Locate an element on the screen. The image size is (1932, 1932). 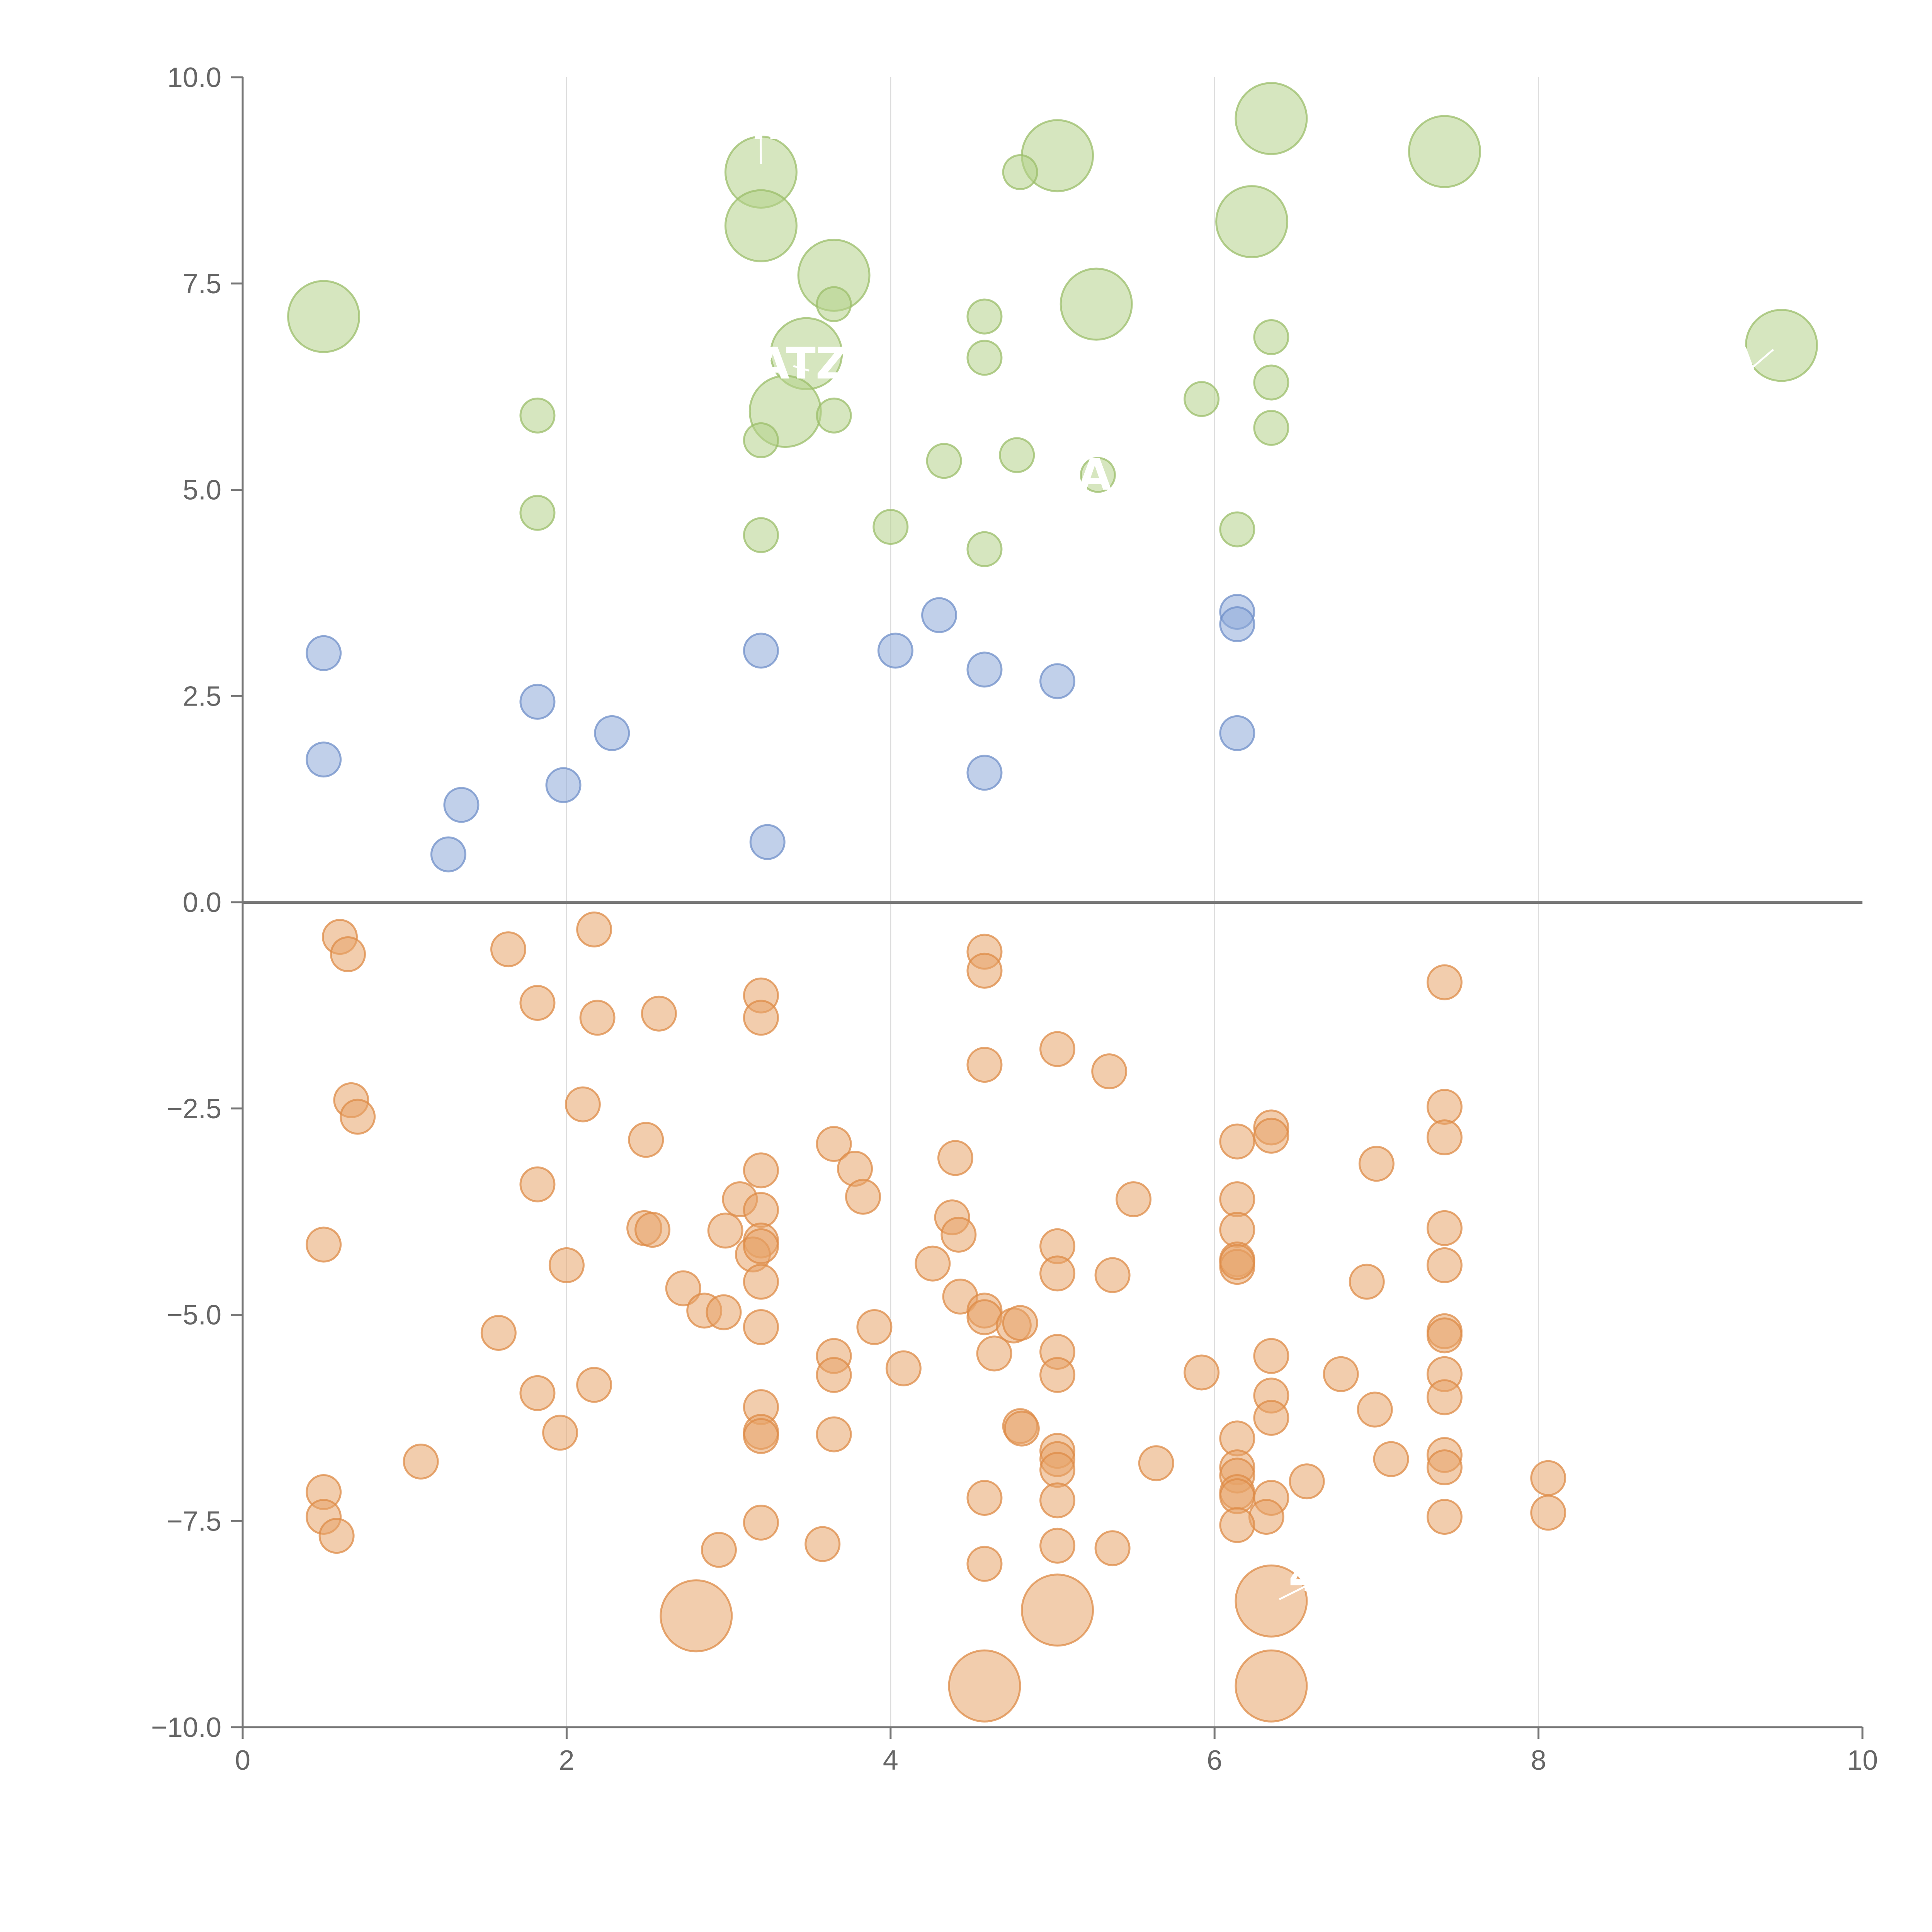
y-tick-label: 10.0 is located at coordinates (194, 78).